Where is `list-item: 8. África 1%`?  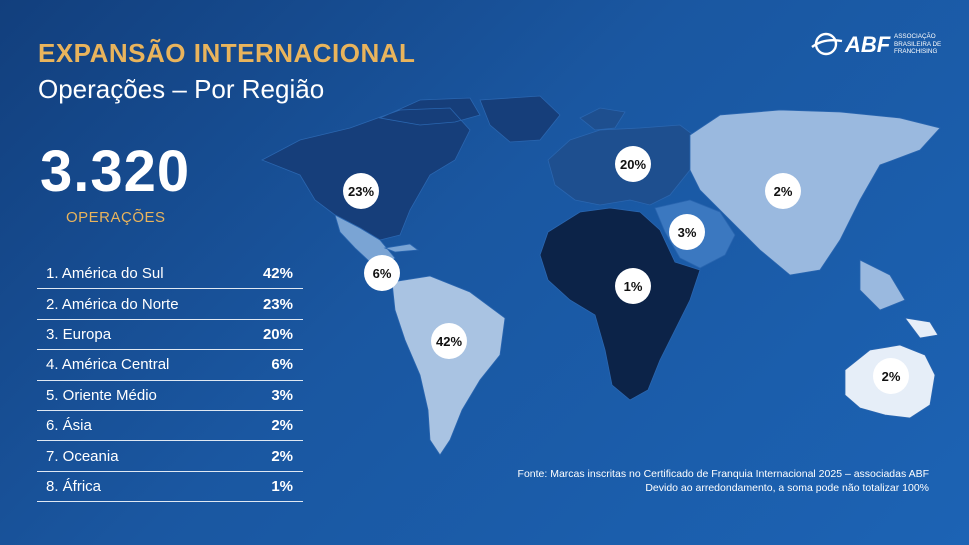 list-item: 8. África 1% is located at coordinates (170, 487).